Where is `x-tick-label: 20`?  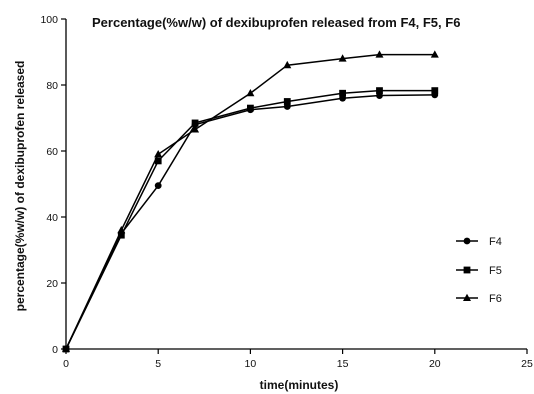
x-tick-label: 20 is located at coordinates (435, 364).